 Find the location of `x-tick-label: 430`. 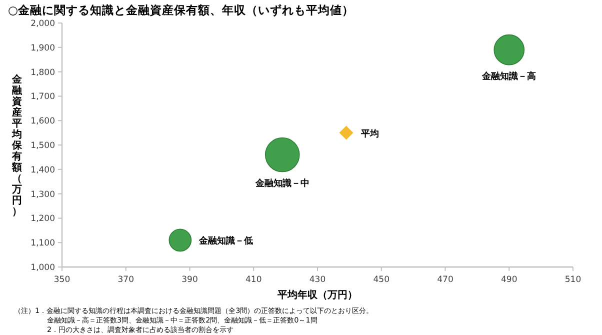

x-tick-label: 430 is located at coordinates (317, 280).